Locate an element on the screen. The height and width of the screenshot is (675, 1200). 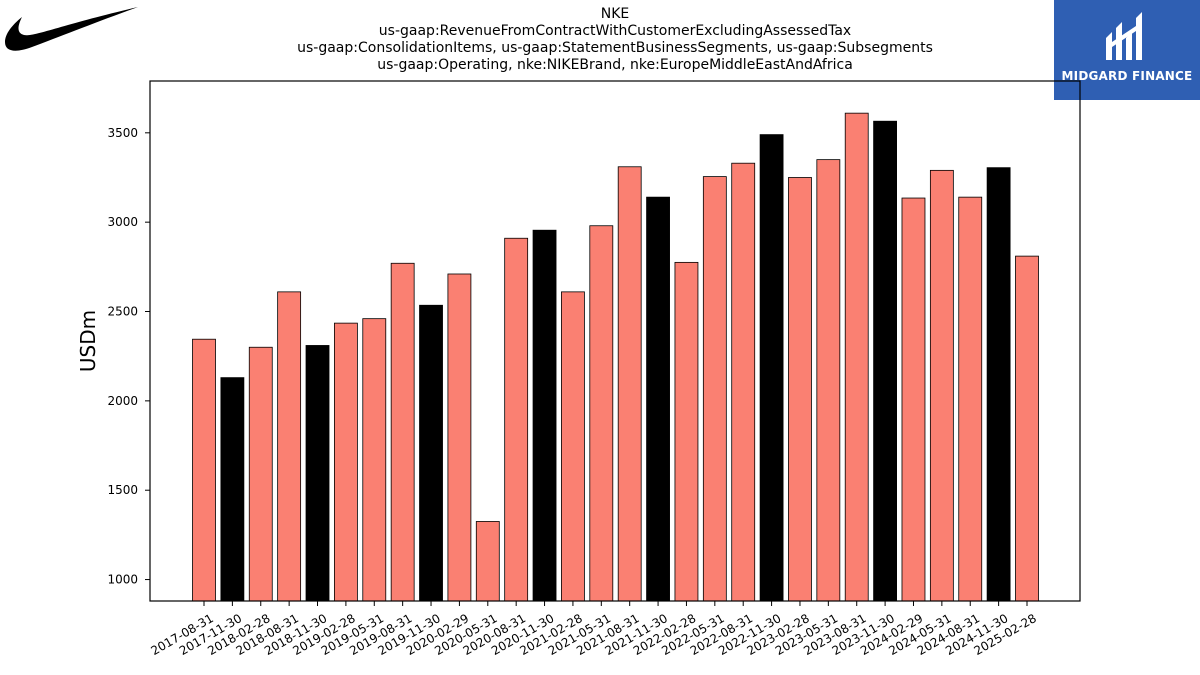
title-line-1: NKE is located at coordinates (615, 14).